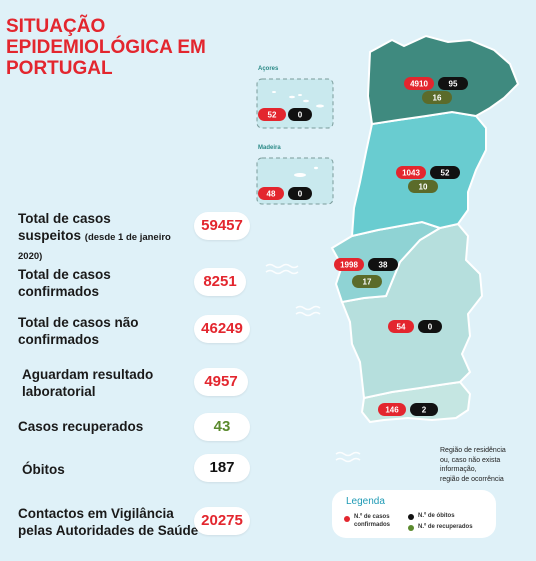 The width and height of the screenshot is (536, 561). Describe the element at coordinates (43, 469) in the screenshot. I see `stat-obitos-label: Óbitos` at that location.